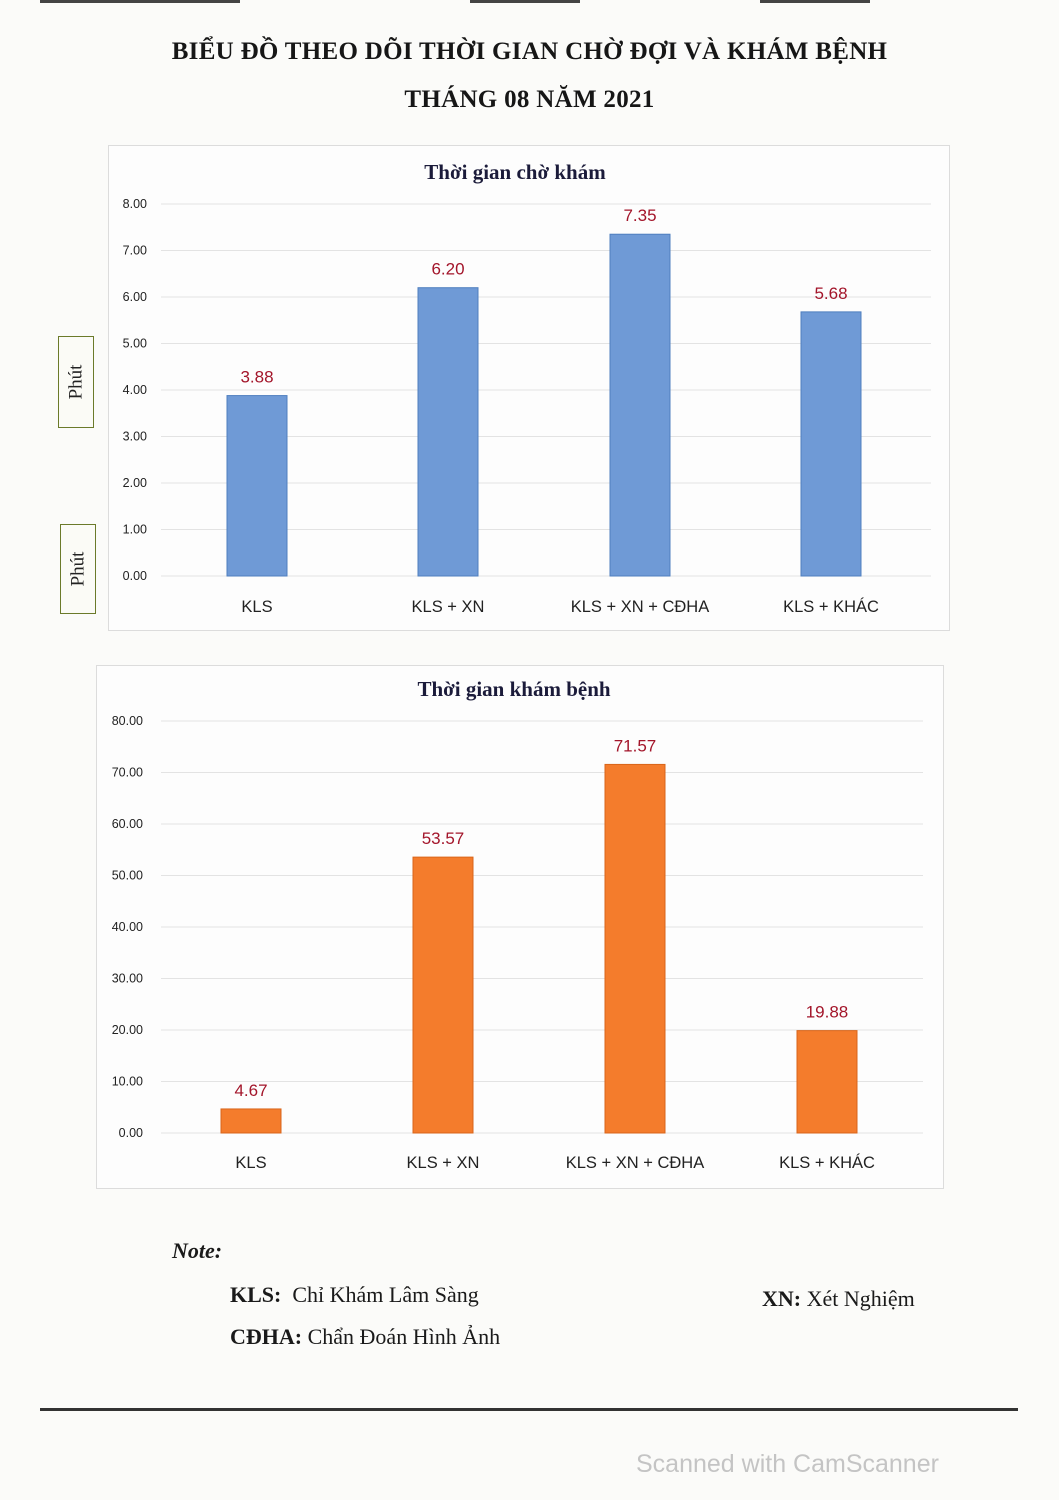 The width and height of the screenshot is (1059, 1500). Describe the element at coordinates (266, 1336) in the screenshot. I see `note-cdha-abbr: CĐHA:` at that location.